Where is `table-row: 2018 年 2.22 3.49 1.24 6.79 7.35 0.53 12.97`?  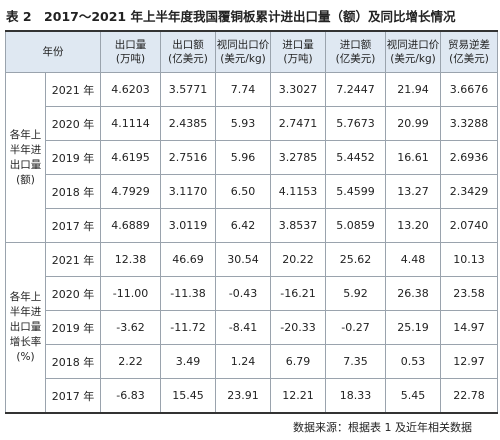 table-row: 2018 年 2.22 3.49 1.24 6.79 7.35 0.53 12.97 is located at coordinates (252, 361).